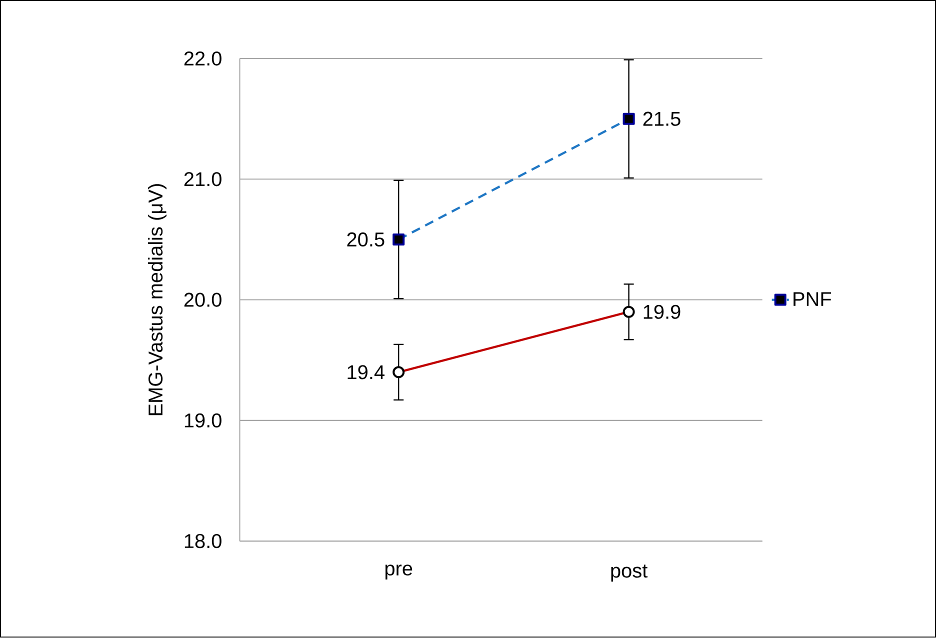 This screenshot has height=638, width=936. Describe the element at coordinates (662, 312) in the screenshot. I see `data-label: 19.9` at that location.